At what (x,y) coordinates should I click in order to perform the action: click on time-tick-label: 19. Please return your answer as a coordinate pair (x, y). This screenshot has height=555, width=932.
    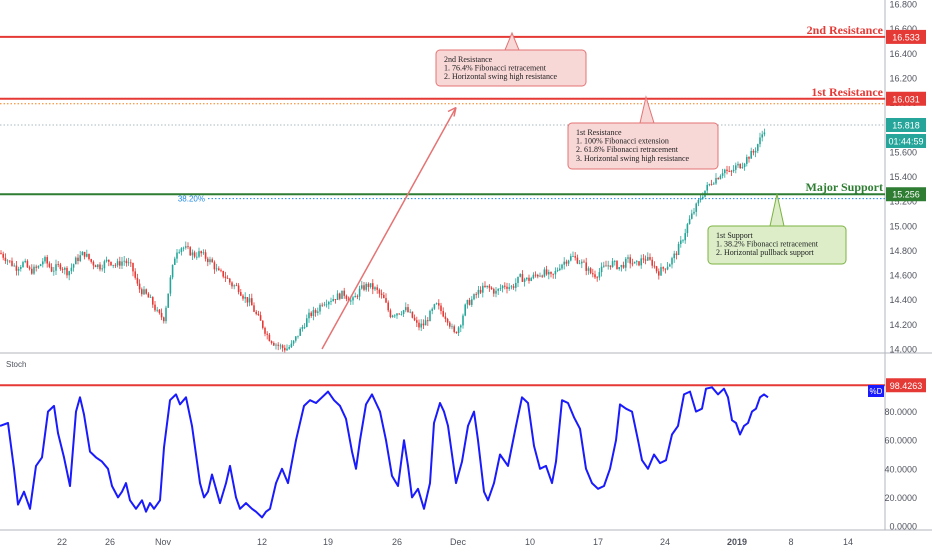
    Looking at the image, I should click on (328, 542).